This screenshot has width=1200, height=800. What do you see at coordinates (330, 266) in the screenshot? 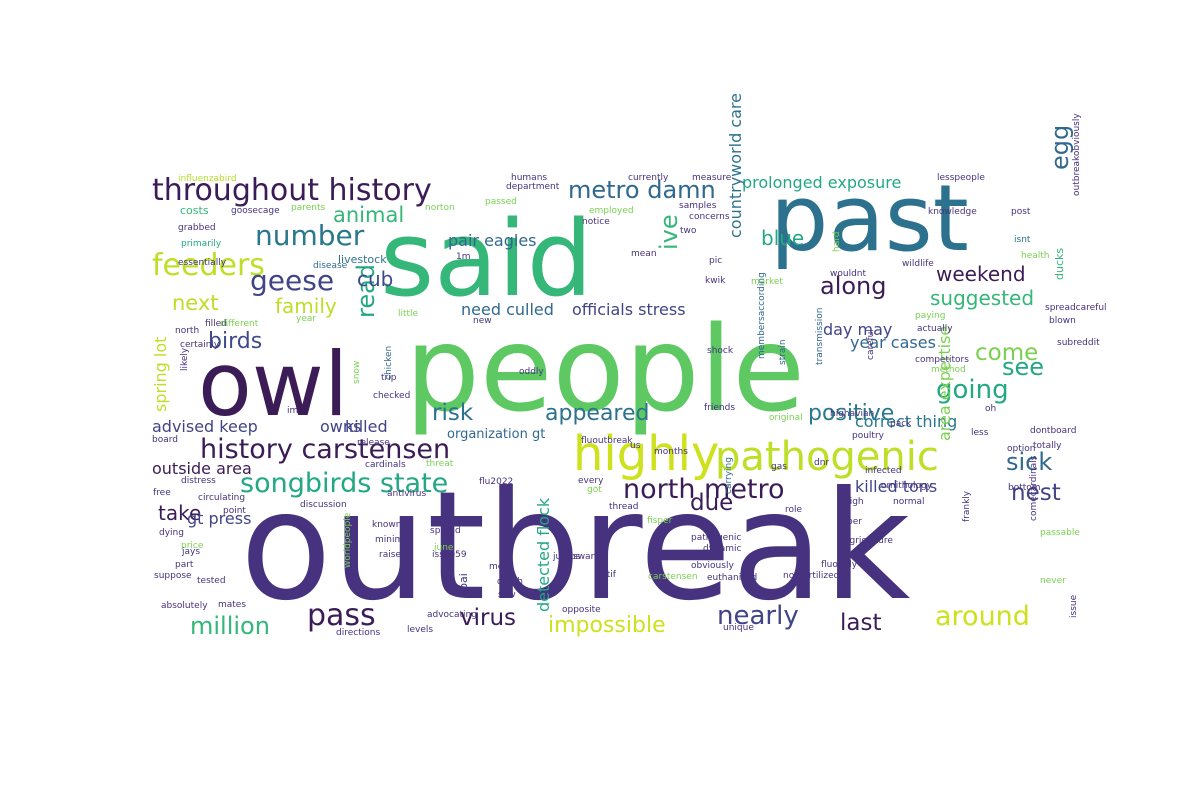
I see `word-disease: disease` at bounding box center [330, 266].